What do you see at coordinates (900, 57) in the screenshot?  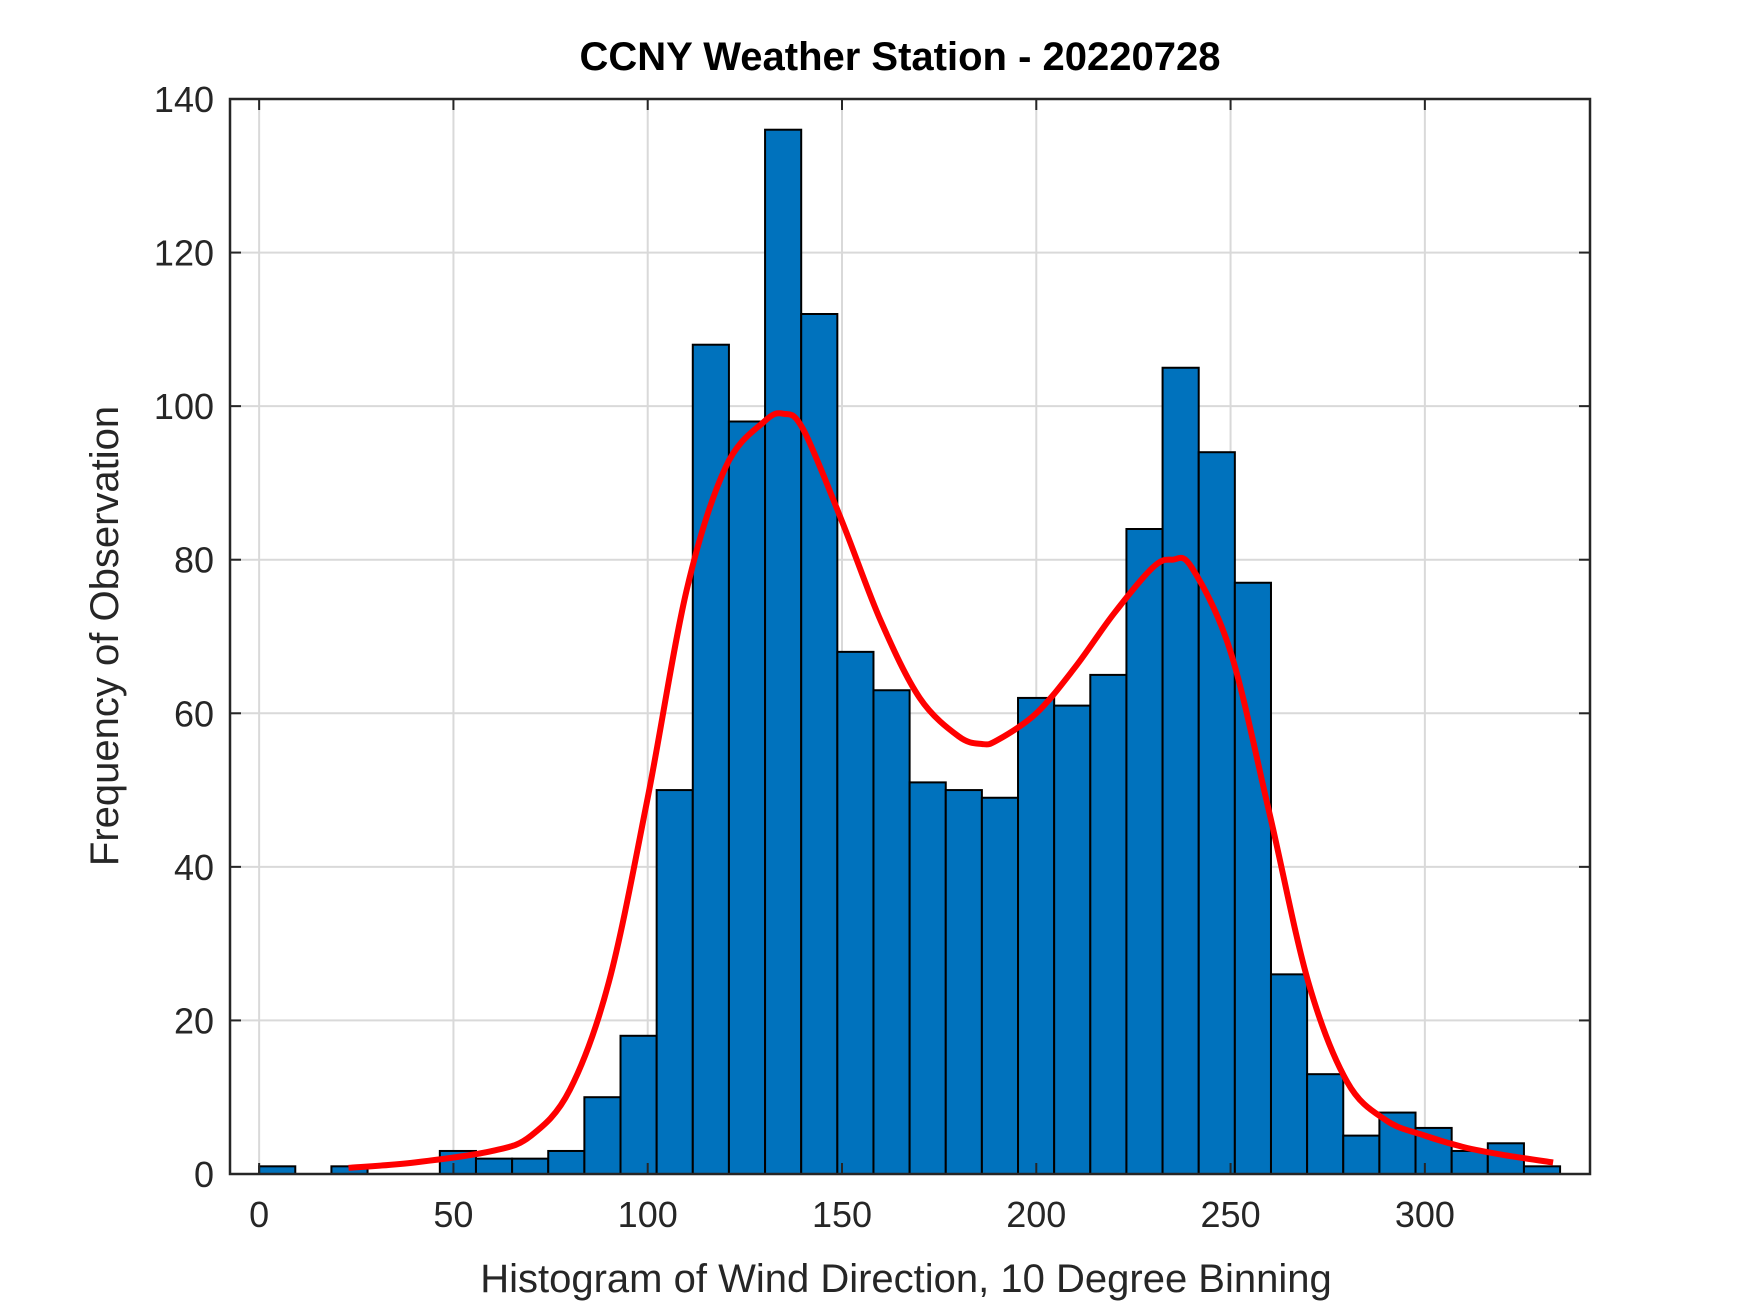 I see `chart-title: CCNY Weather Station - 20220728` at bounding box center [900, 57].